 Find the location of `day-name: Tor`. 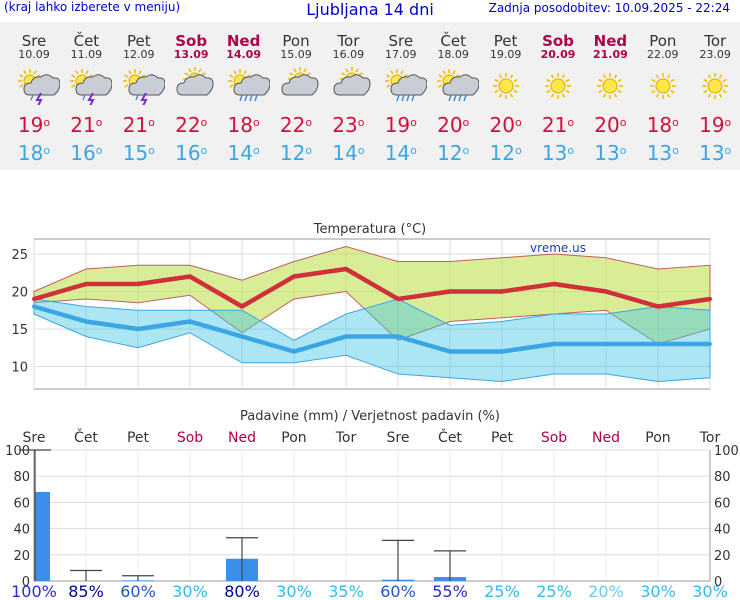

day-name: Tor is located at coordinates (715, 41).